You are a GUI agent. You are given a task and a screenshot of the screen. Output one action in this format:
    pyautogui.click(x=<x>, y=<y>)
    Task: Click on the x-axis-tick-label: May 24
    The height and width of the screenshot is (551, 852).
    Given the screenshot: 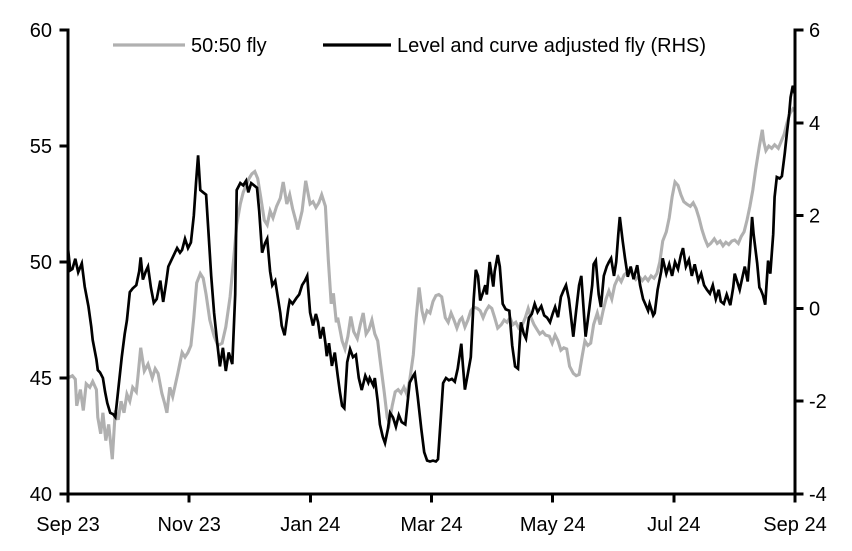 What is the action you would take?
    pyautogui.click(x=553, y=525)
    